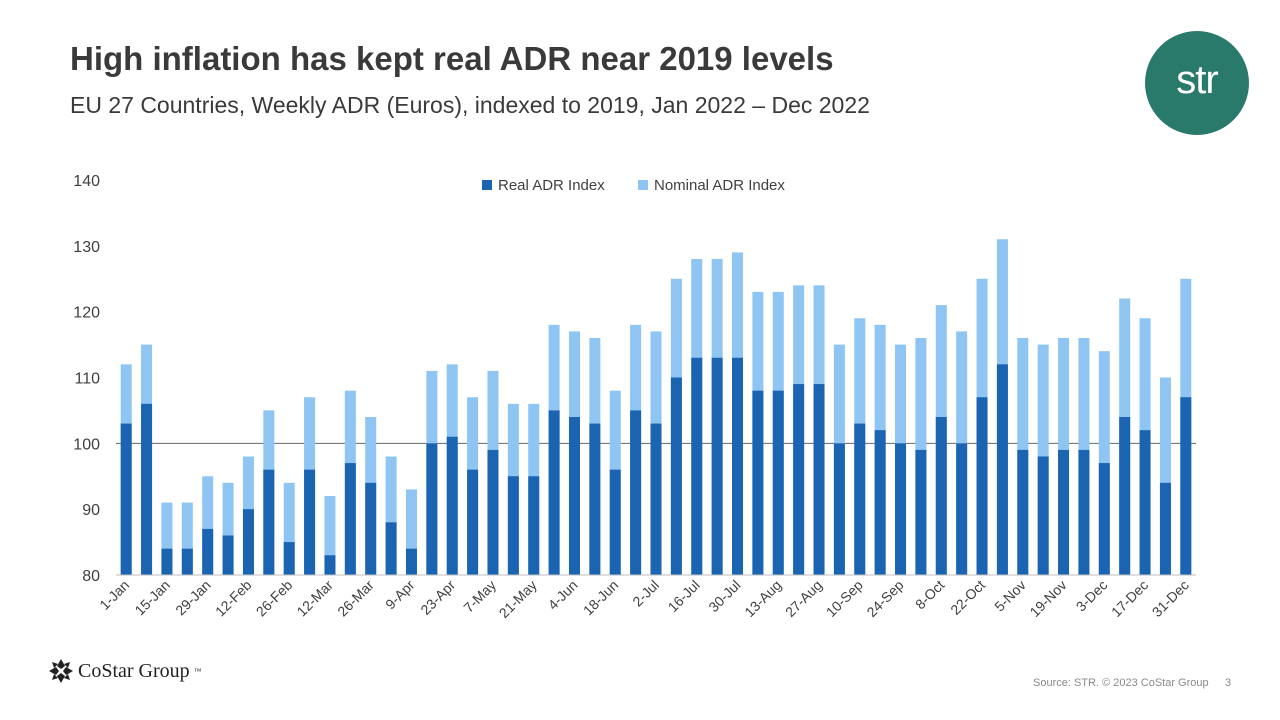 Image resolution: width=1280 pixels, height=720 pixels. I want to click on str-logo-text: str, so click(1197, 79).